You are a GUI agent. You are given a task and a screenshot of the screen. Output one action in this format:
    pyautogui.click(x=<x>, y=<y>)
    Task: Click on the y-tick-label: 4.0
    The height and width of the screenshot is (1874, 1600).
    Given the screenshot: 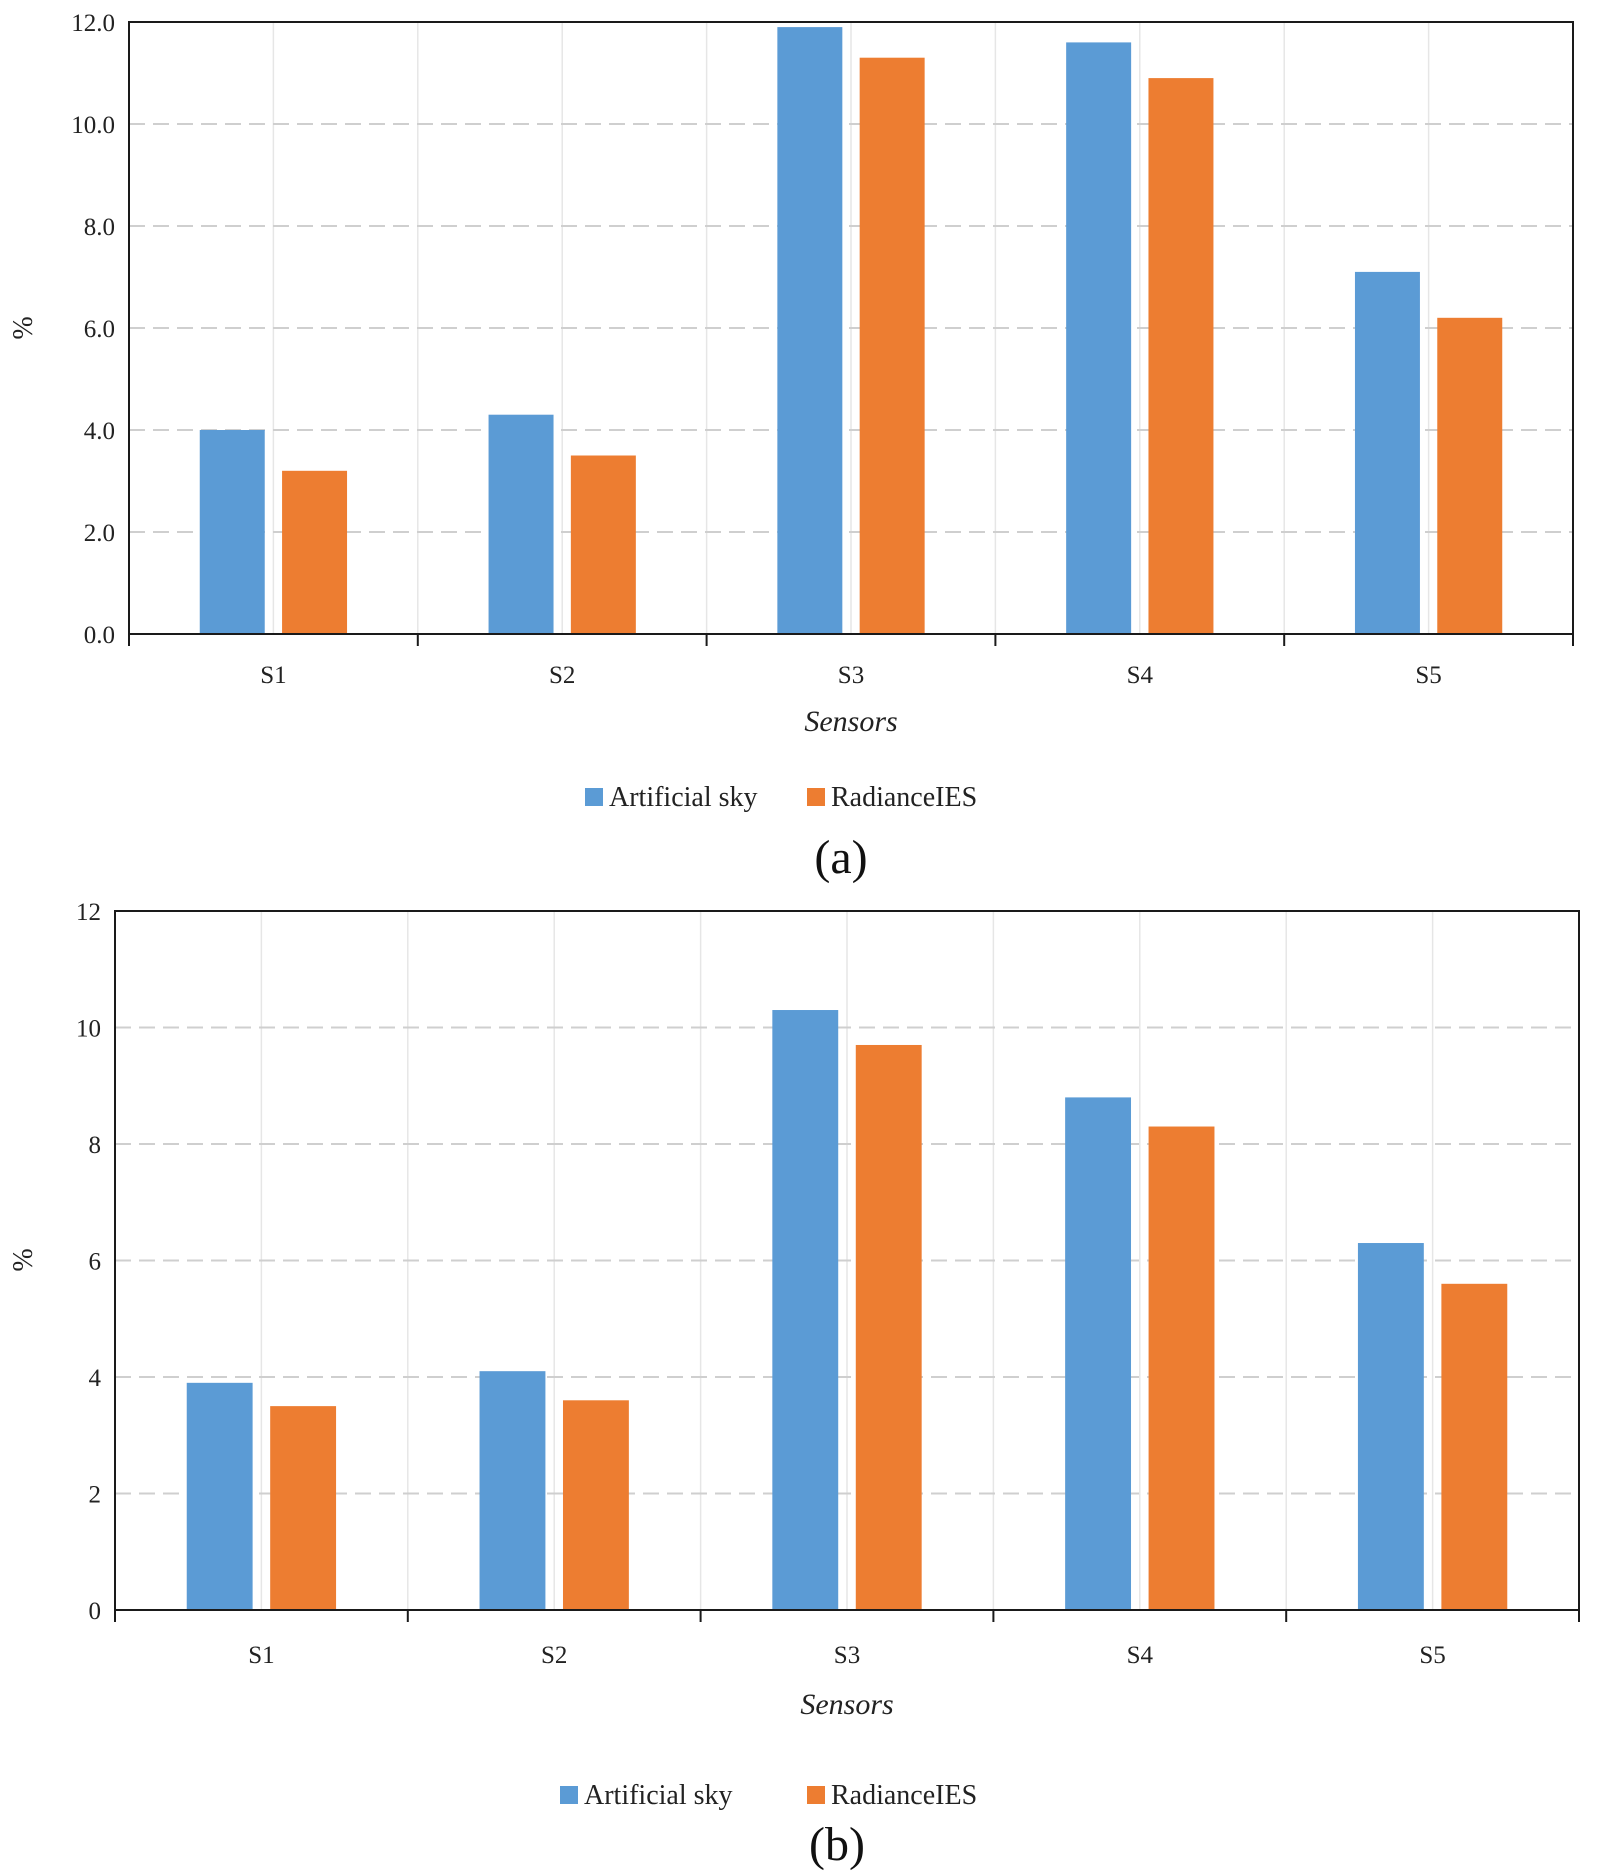 What is the action you would take?
    pyautogui.click(x=99, y=431)
    